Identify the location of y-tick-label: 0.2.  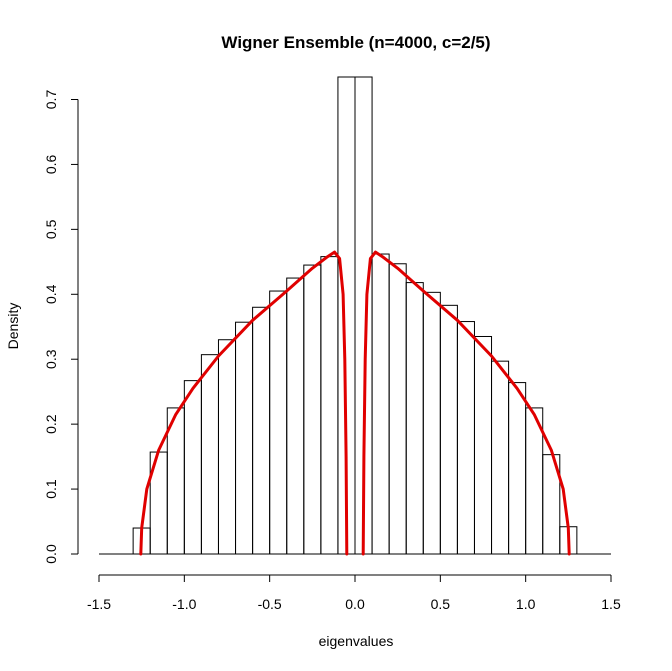
(51, 424).